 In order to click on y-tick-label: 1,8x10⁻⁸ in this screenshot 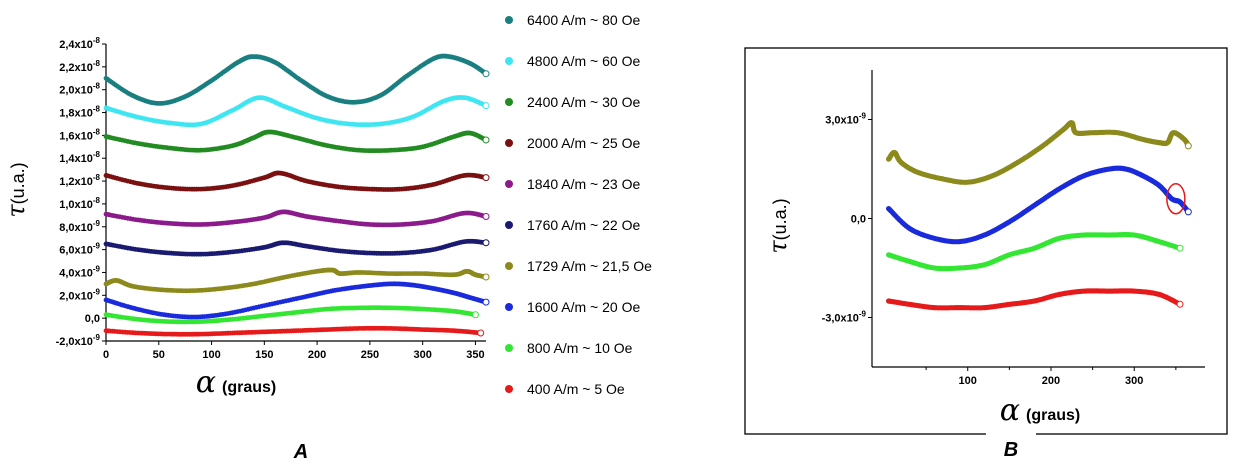, I will do `click(79, 112)`.